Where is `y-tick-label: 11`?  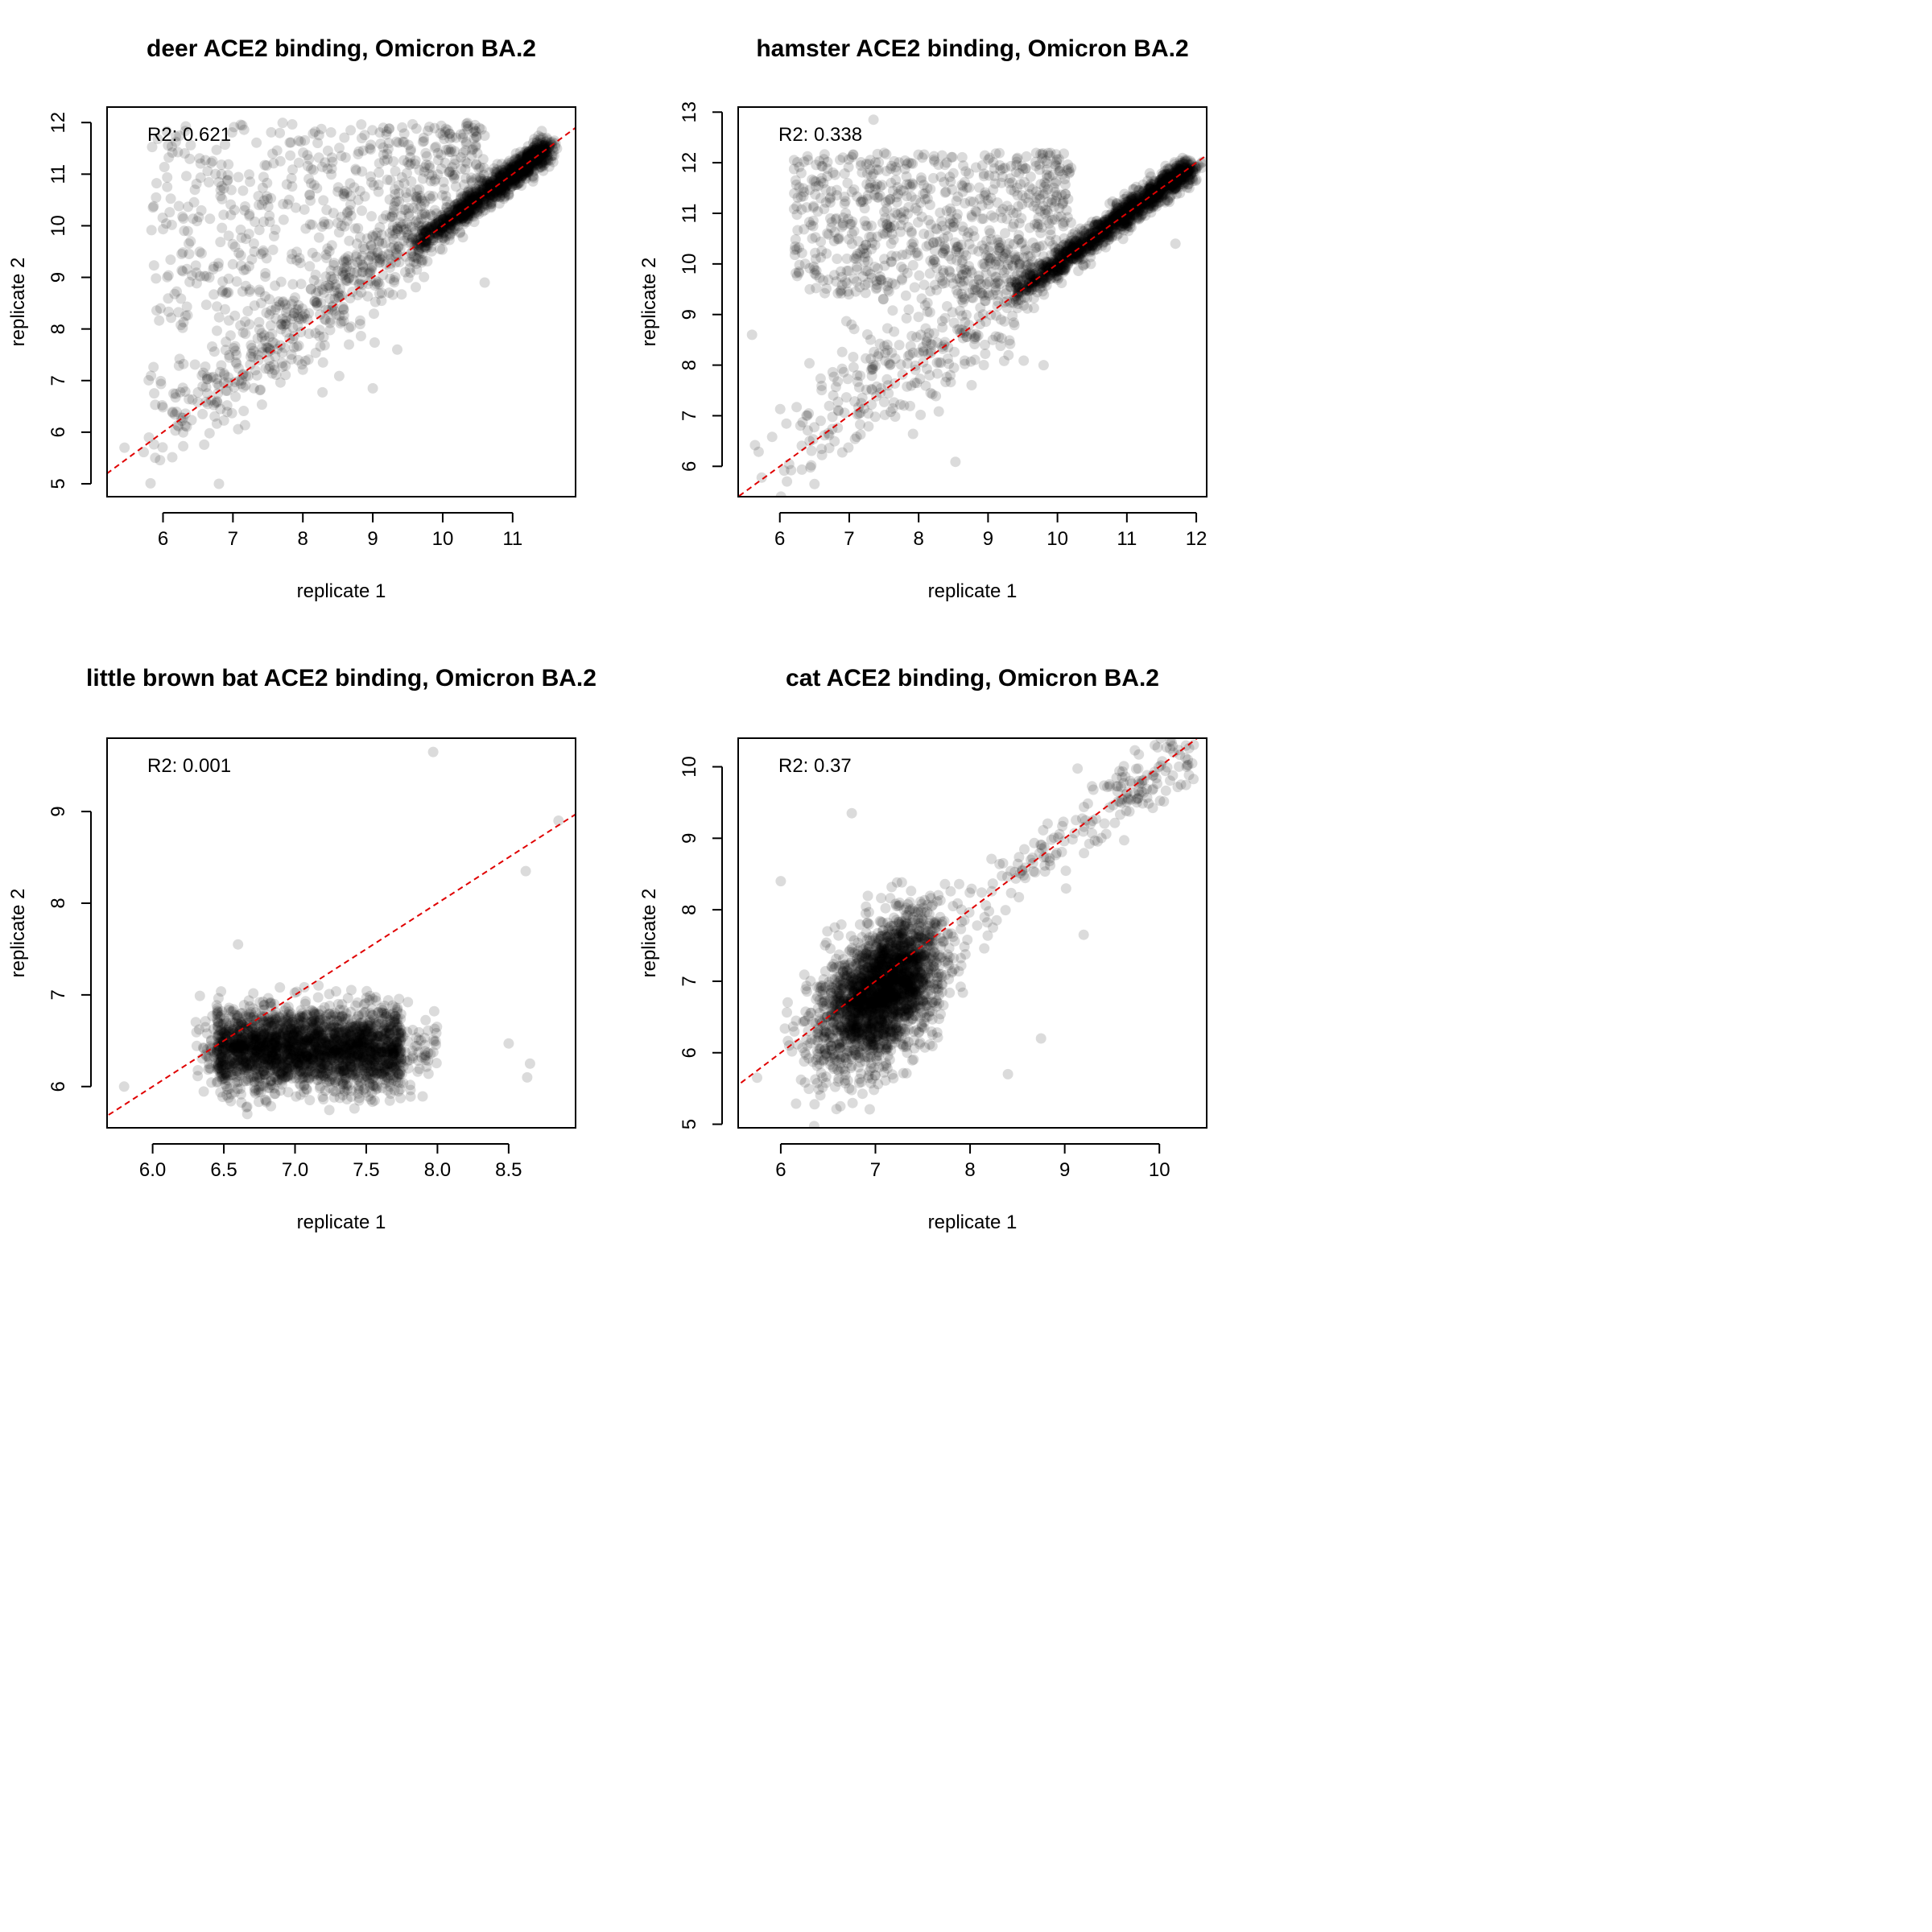
y-tick-label: 11 is located at coordinates (689, 214).